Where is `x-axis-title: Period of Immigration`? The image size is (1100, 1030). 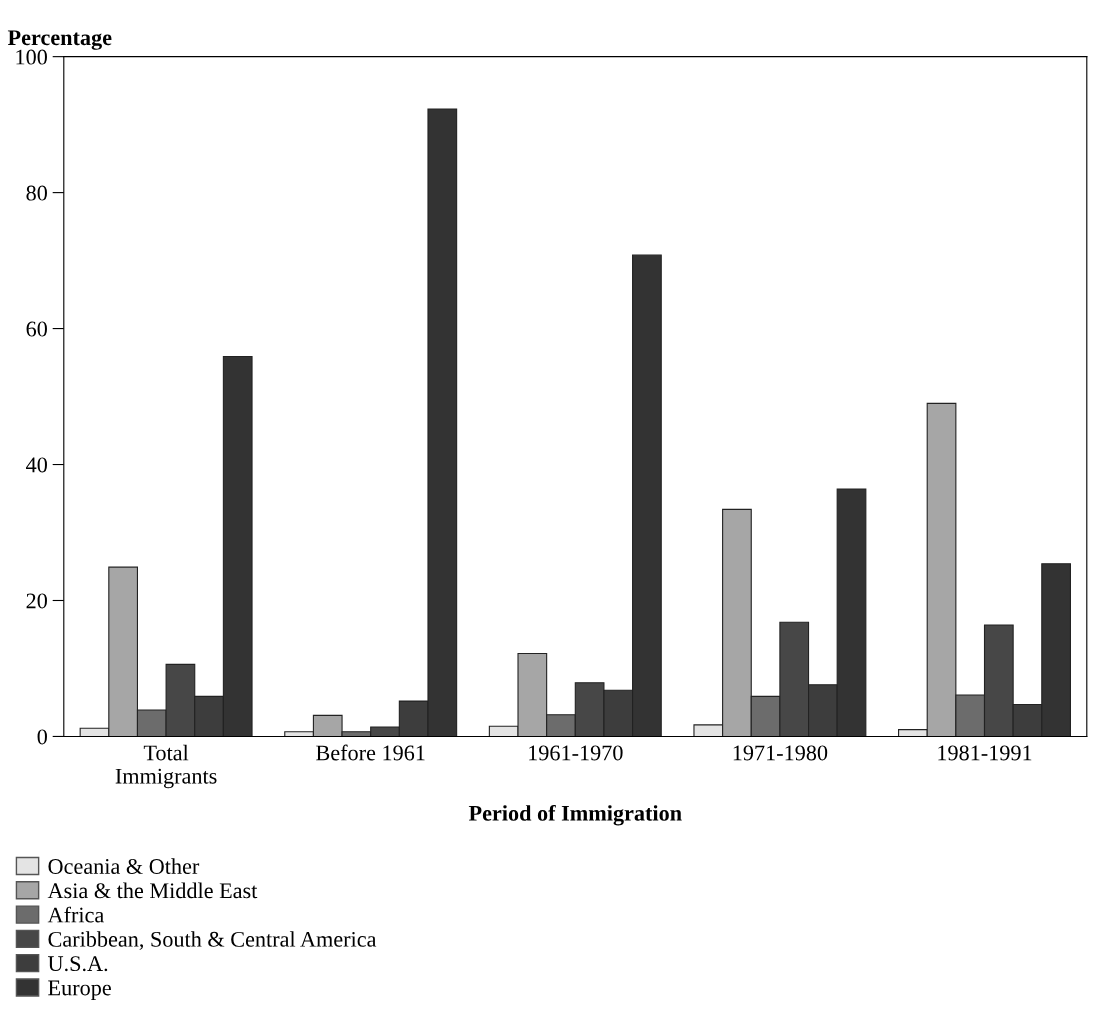
x-axis-title: Period of Immigration is located at coordinates (575, 815).